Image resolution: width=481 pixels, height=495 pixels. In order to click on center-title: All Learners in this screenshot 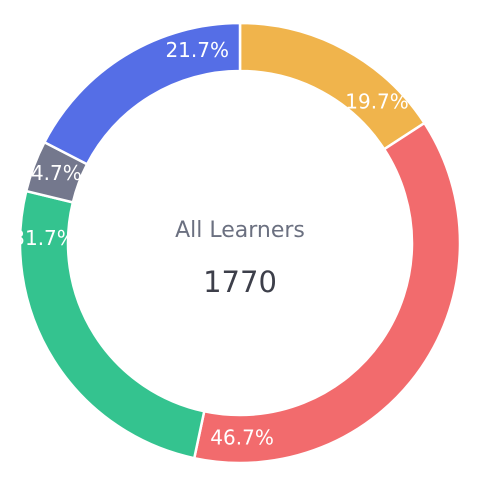, I will do `click(240, 230)`.